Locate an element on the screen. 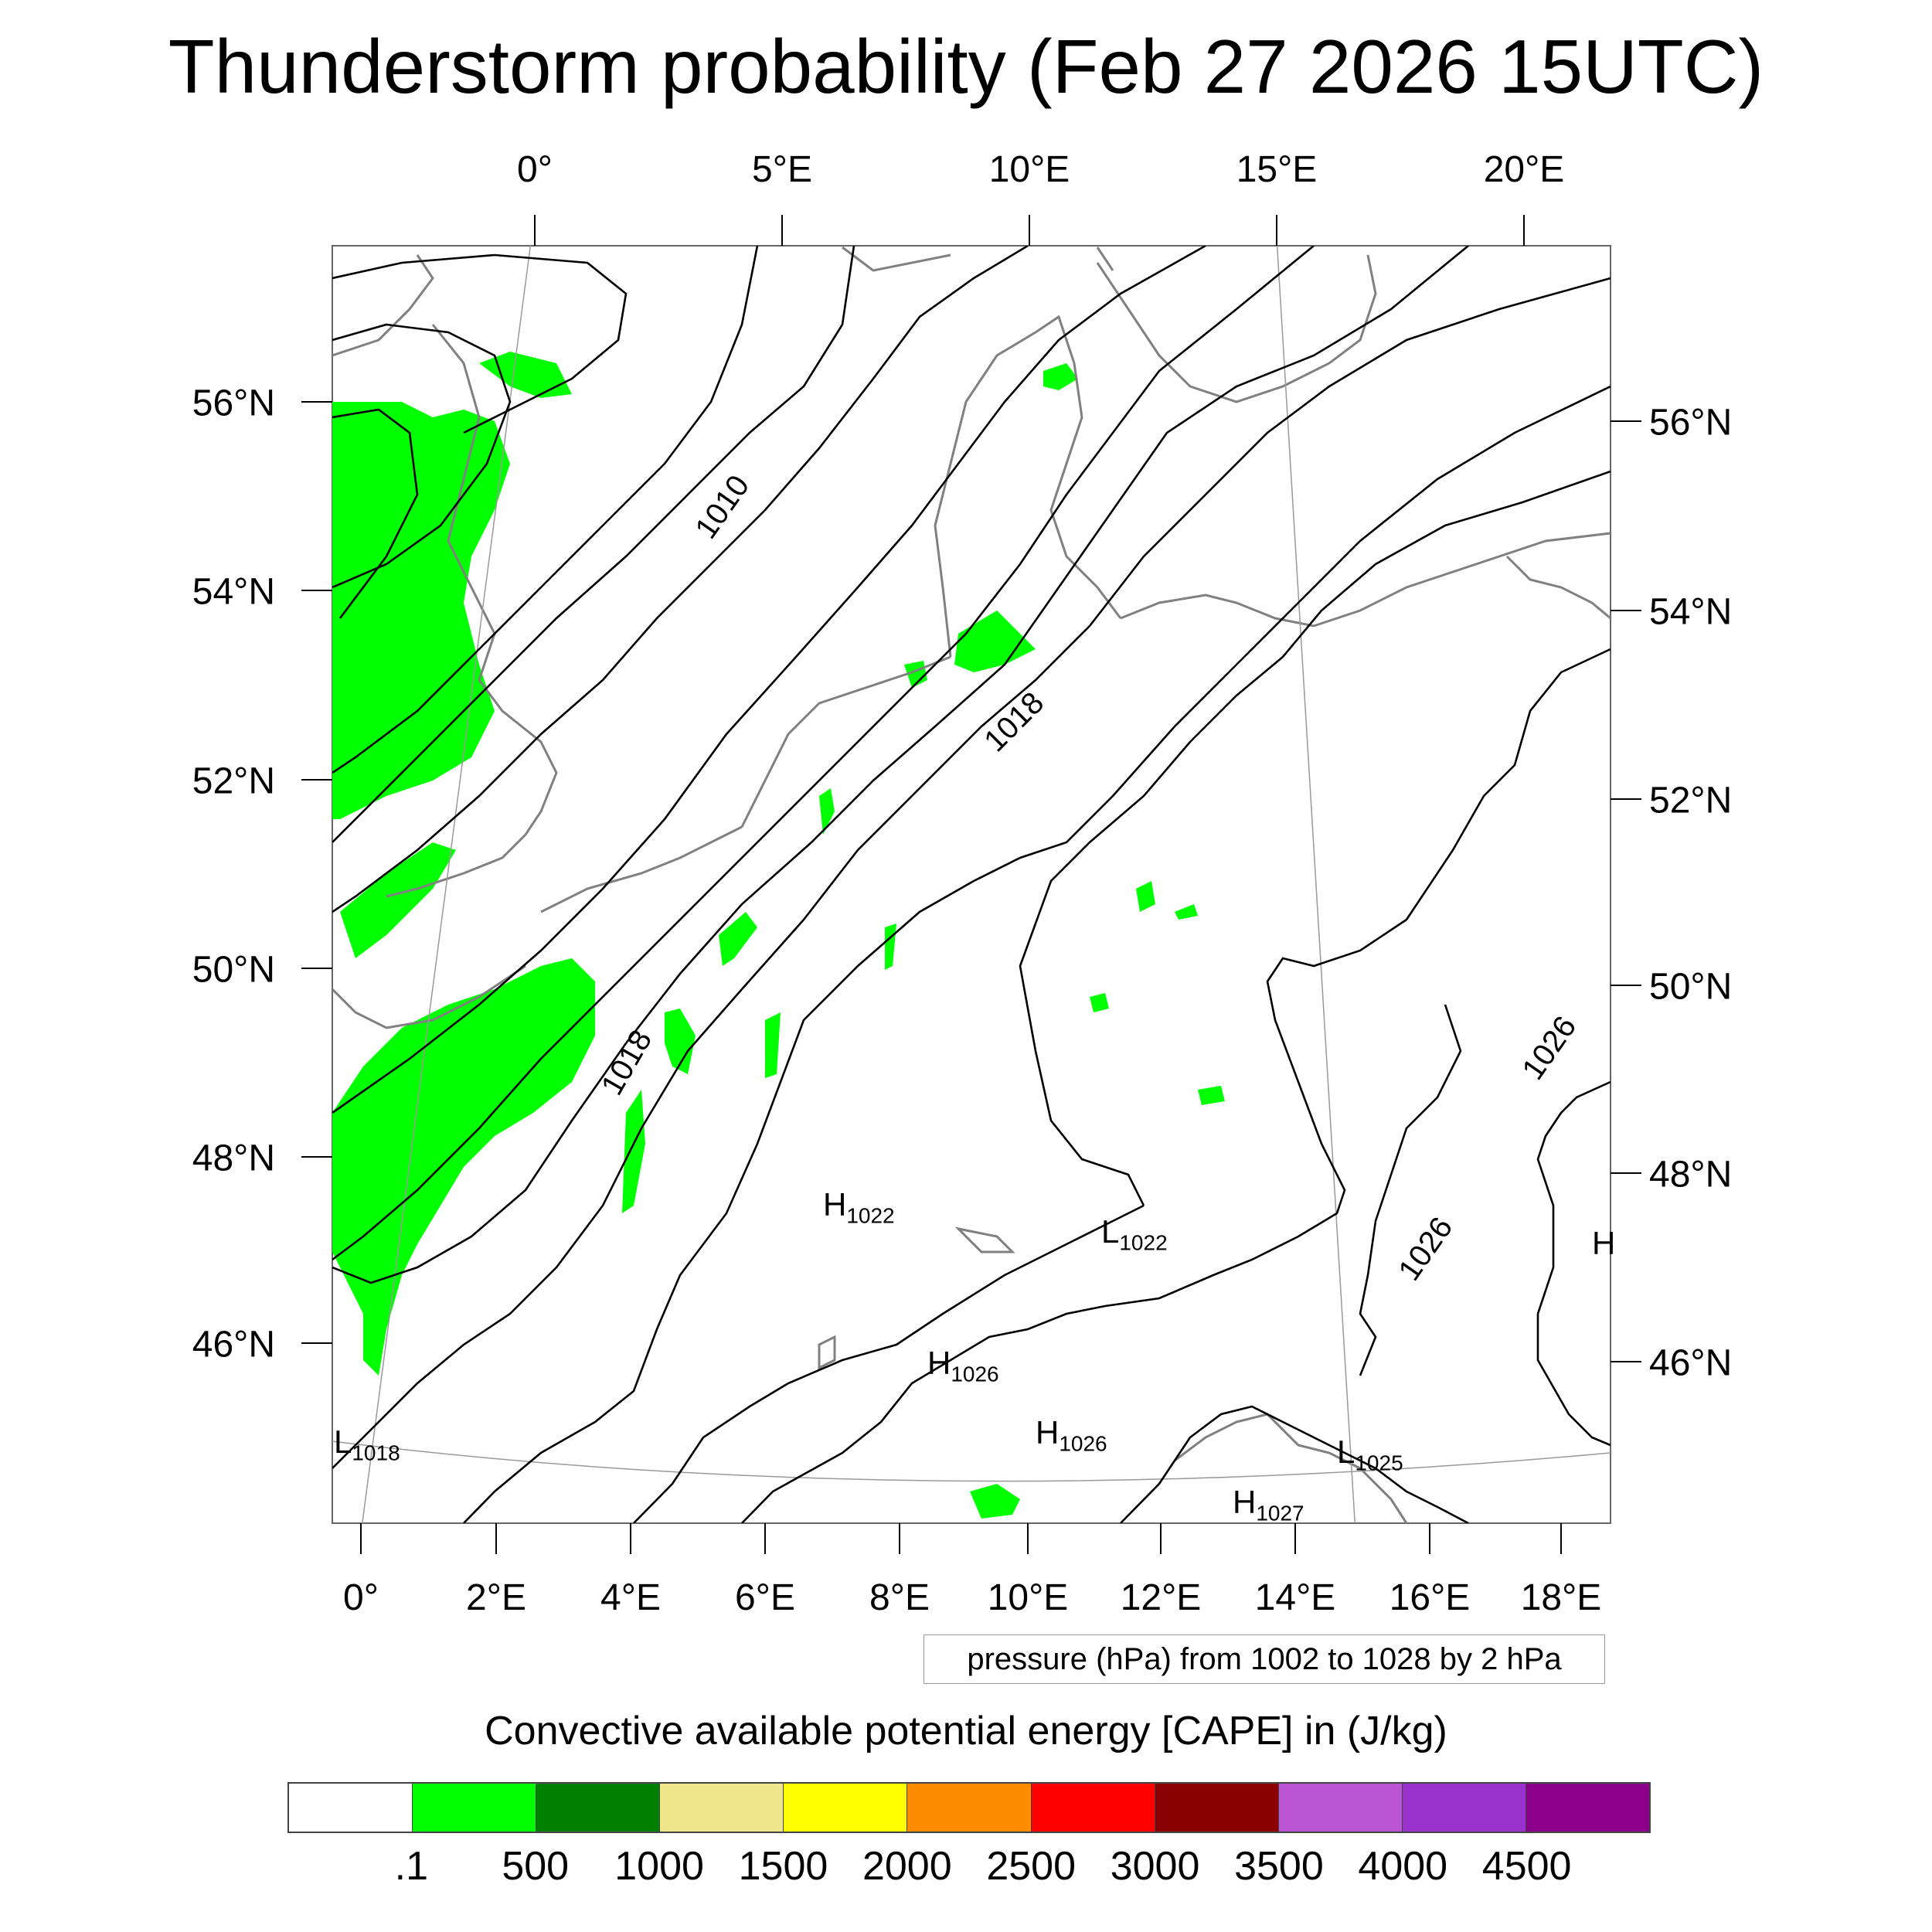  coast-france-west is located at coordinates (429, 997).